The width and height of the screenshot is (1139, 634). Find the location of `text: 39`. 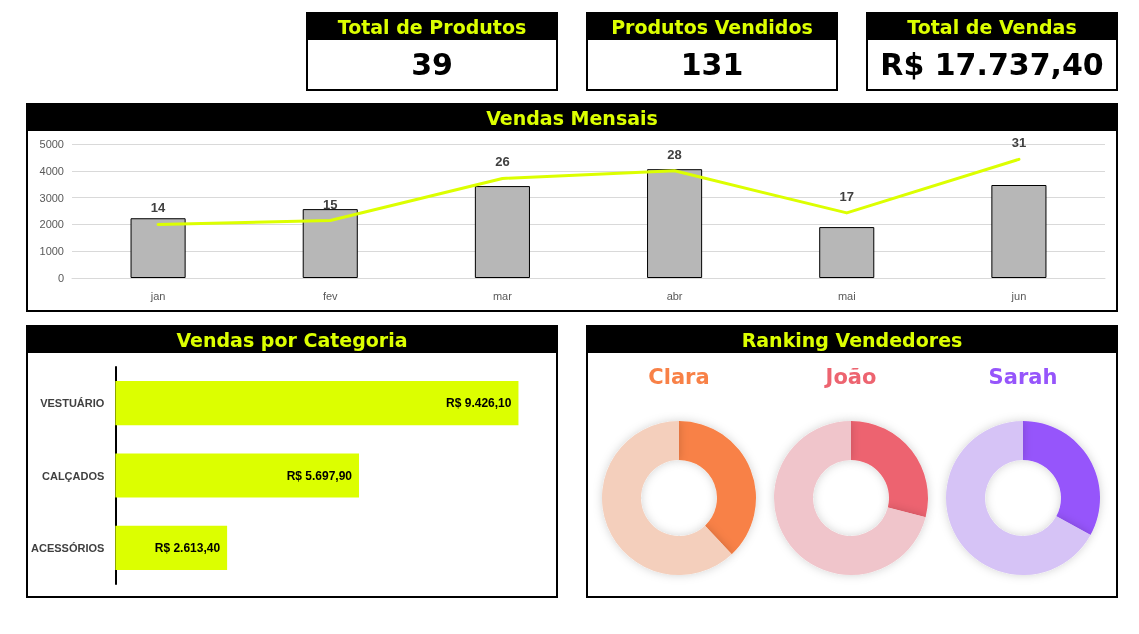

text: 39 is located at coordinates (432, 65).